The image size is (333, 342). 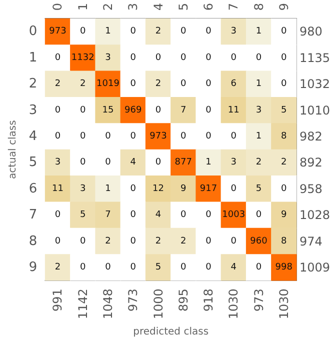 What do you see at coordinates (314, 57) in the screenshot?
I see `y2-tick-label: 1135` at bounding box center [314, 57].